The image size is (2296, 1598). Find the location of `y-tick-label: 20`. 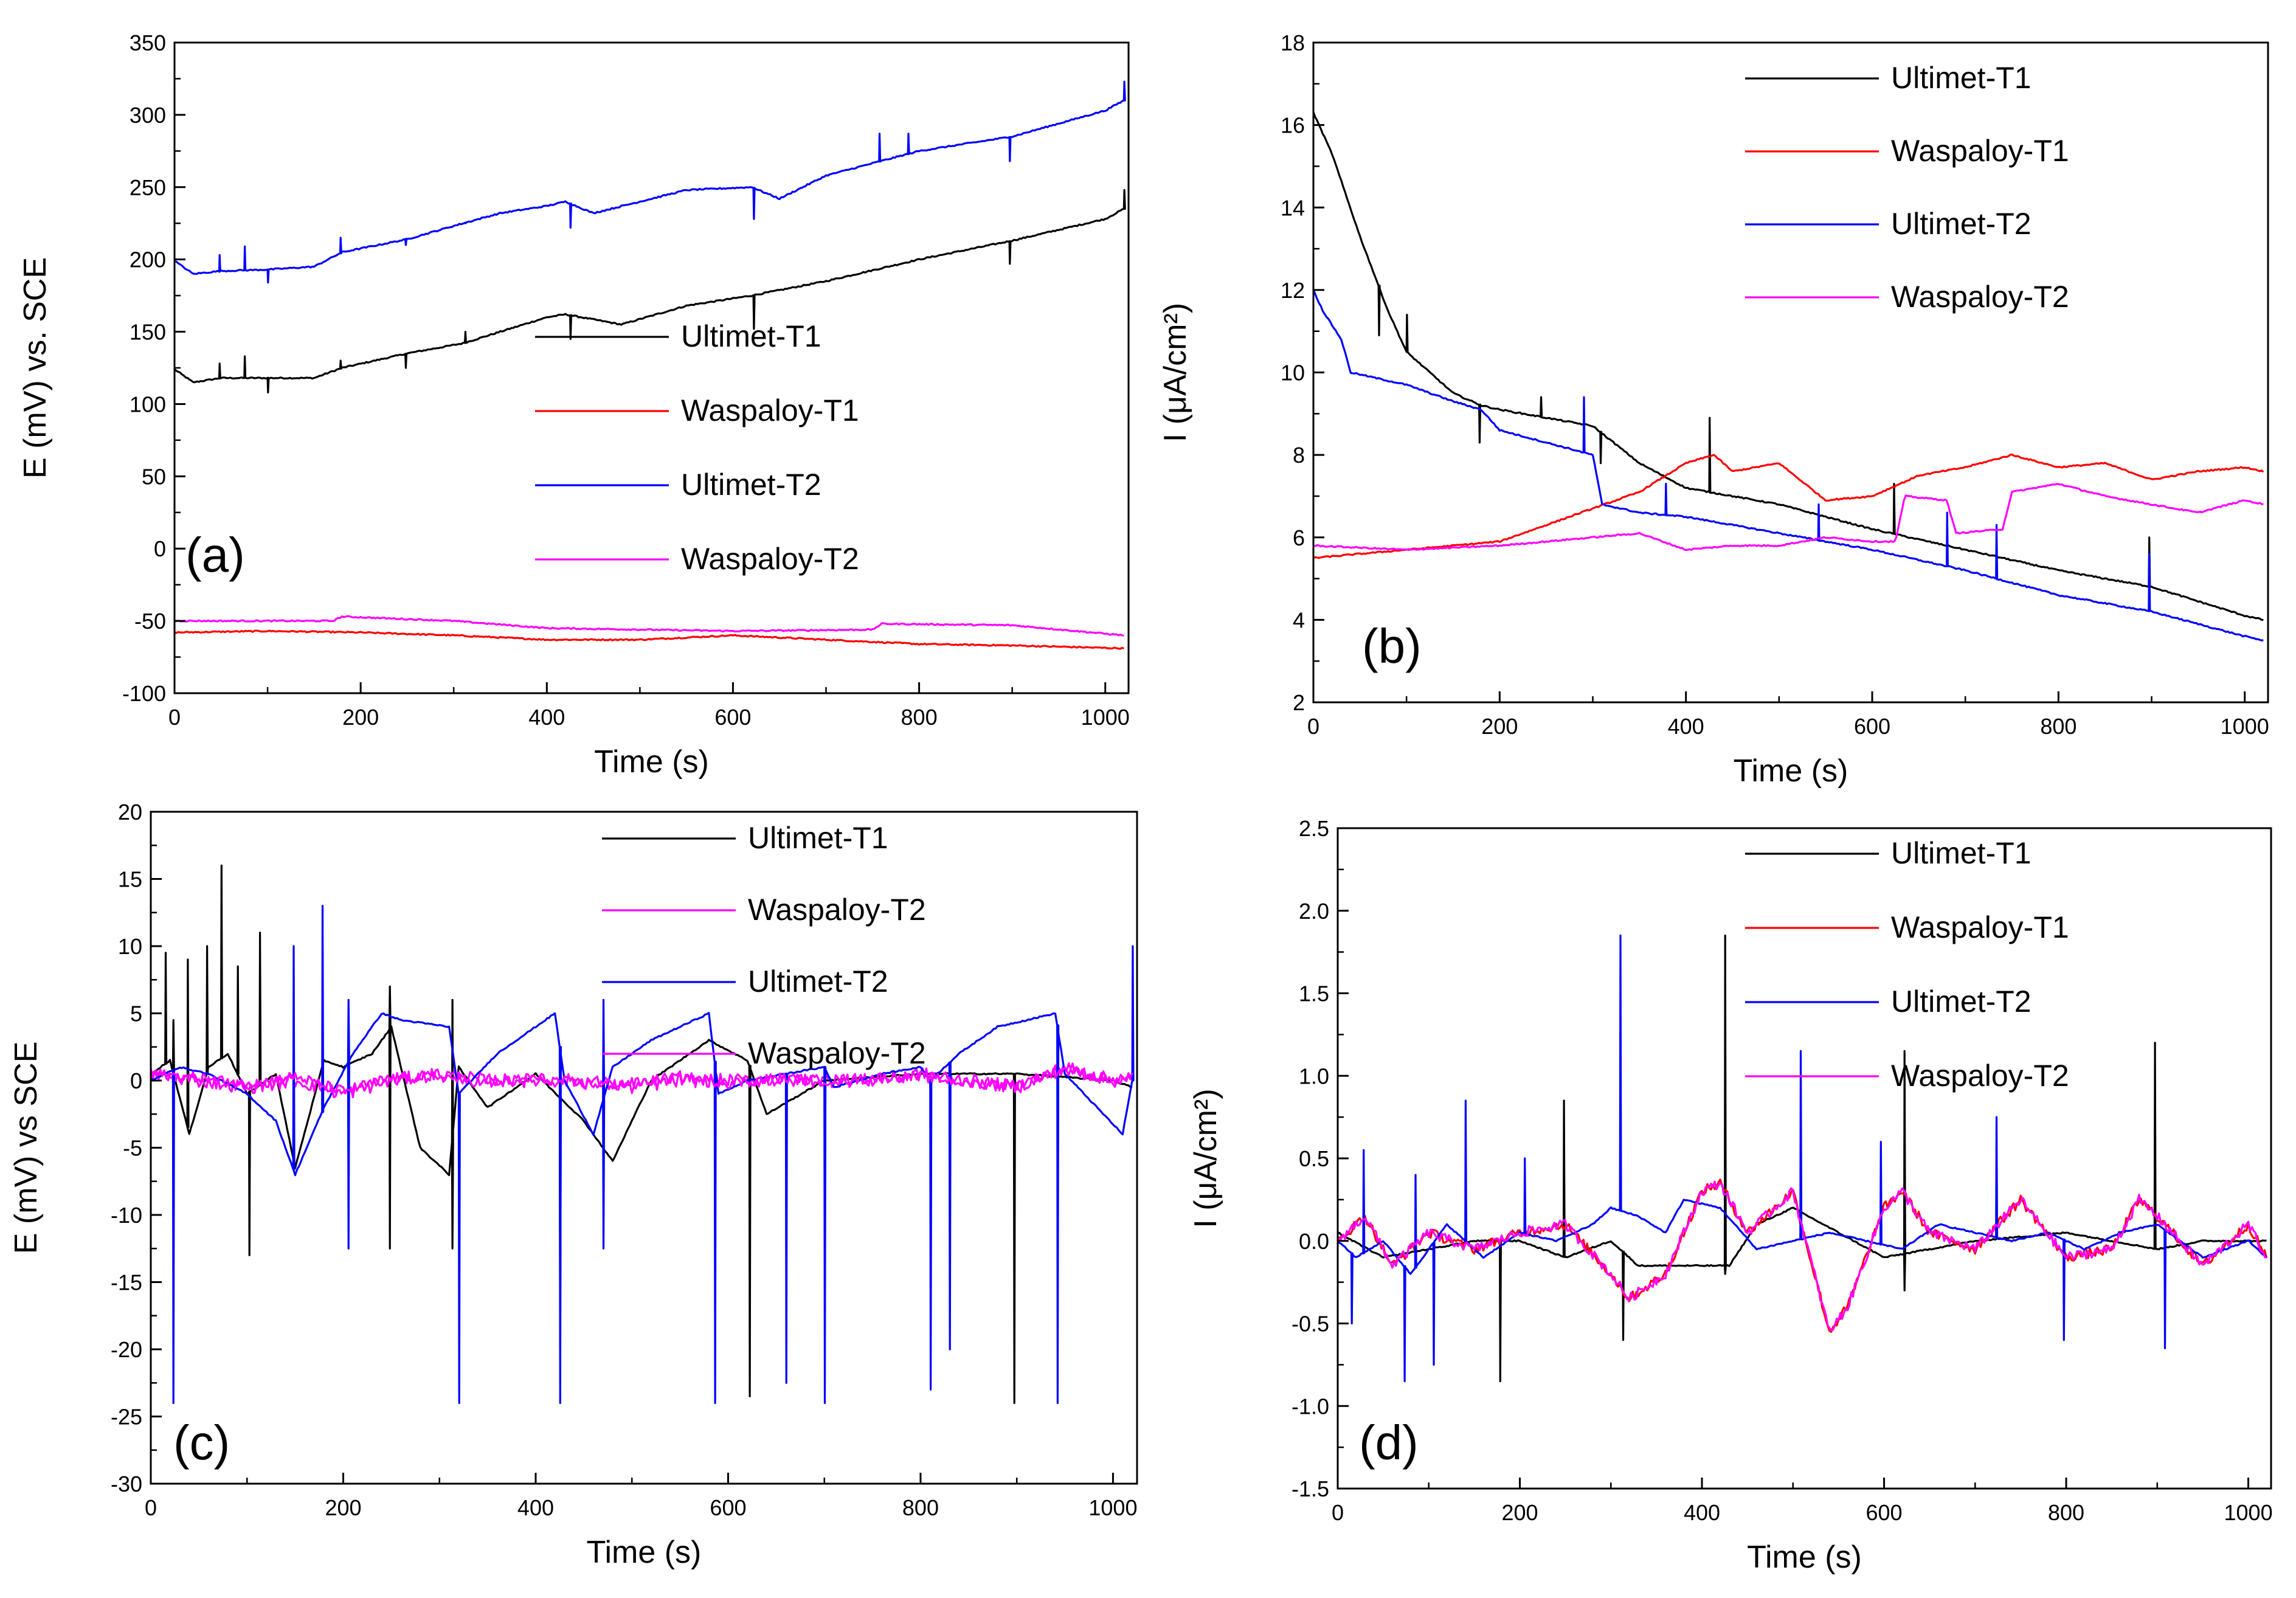

y-tick-label: 20 is located at coordinates (130, 813).